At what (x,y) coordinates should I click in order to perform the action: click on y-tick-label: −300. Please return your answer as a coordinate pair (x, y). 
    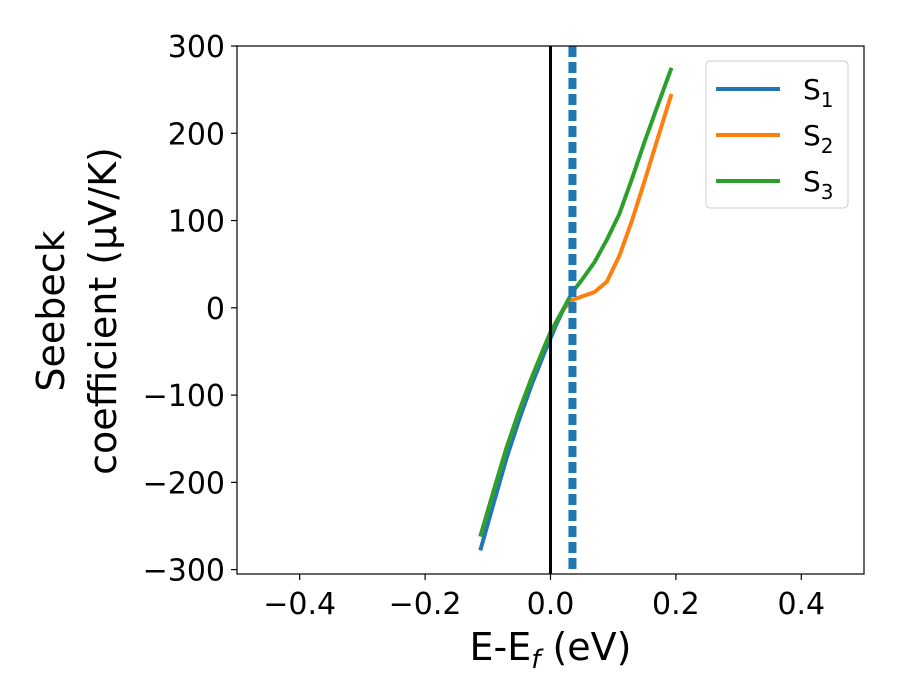
    Looking at the image, I should click on (184, 571).